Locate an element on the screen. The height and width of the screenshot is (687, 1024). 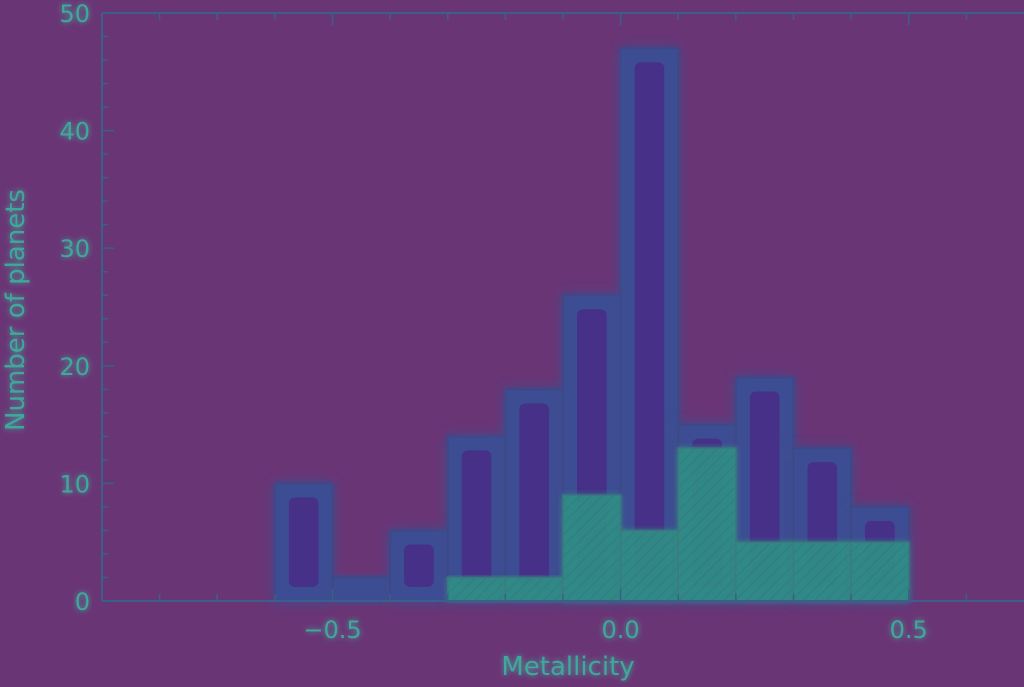
y-tick-label: 30 is located at coordinates (74, 249).